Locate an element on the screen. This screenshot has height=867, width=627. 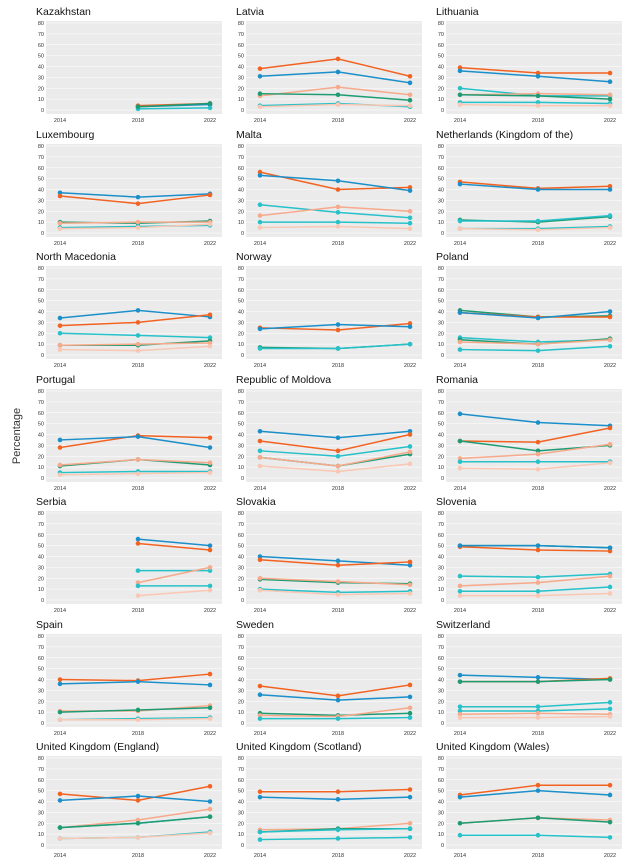
x-tick-label: 2022 is located at coordinates (210, 611).